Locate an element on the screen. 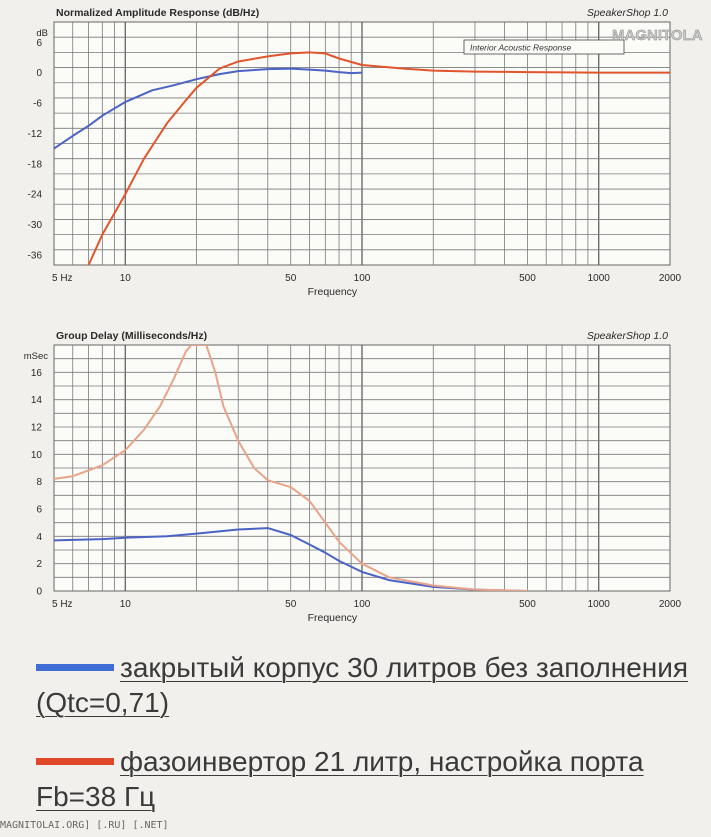 The height and width of the screenshot is (837, 711). chart2-ytick-label: 14 is located at coordinates (37, 400).